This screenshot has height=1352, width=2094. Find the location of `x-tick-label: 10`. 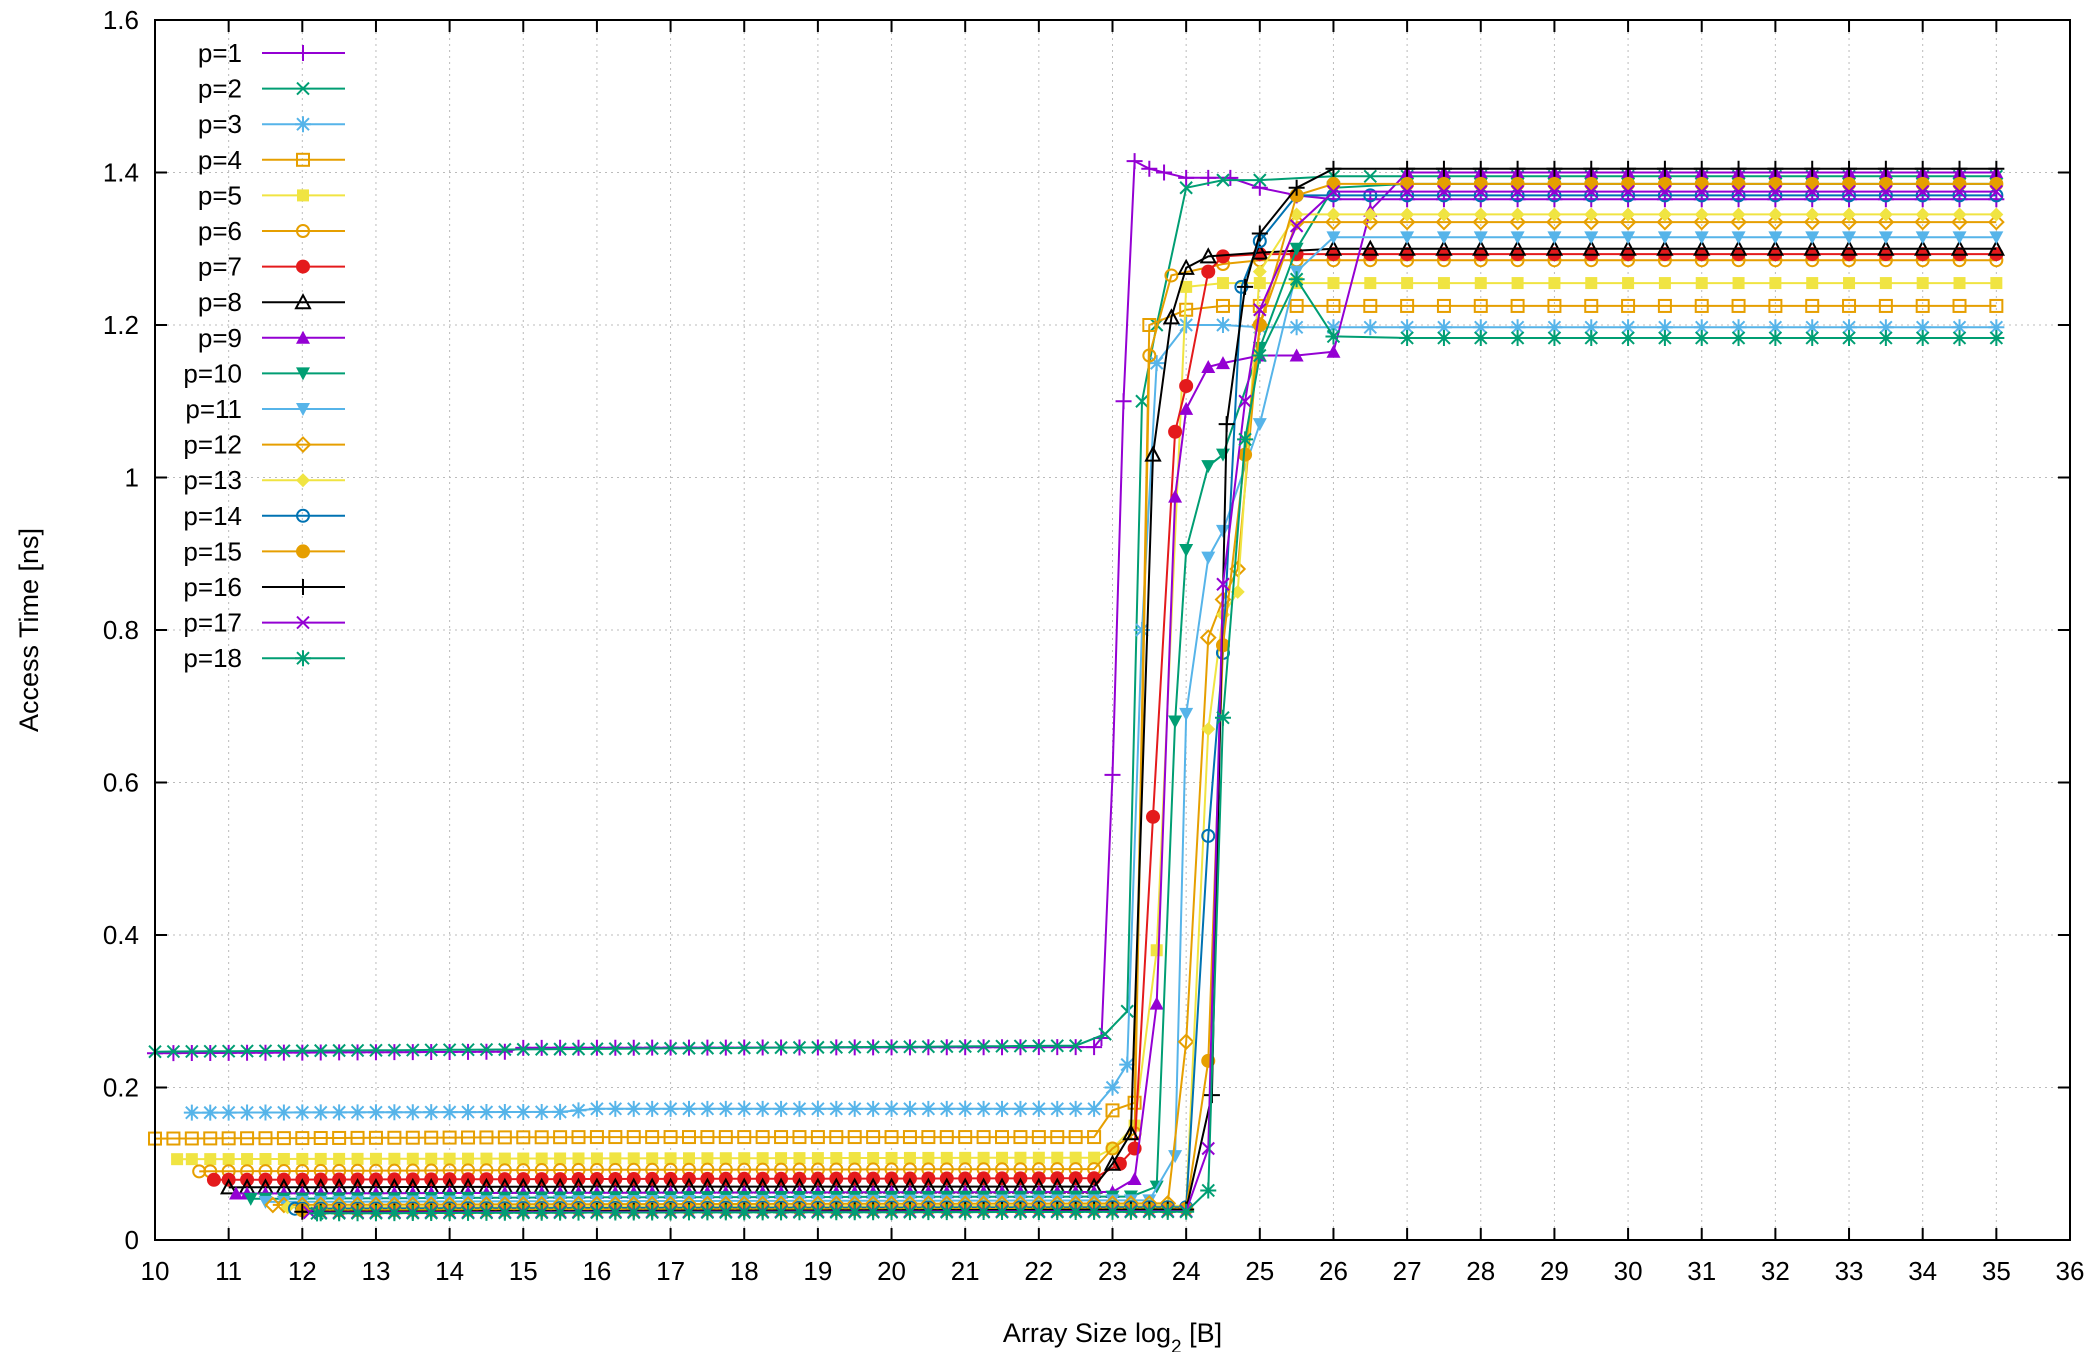

x-tick-label: 10 is located at coordinates (155, 1271).